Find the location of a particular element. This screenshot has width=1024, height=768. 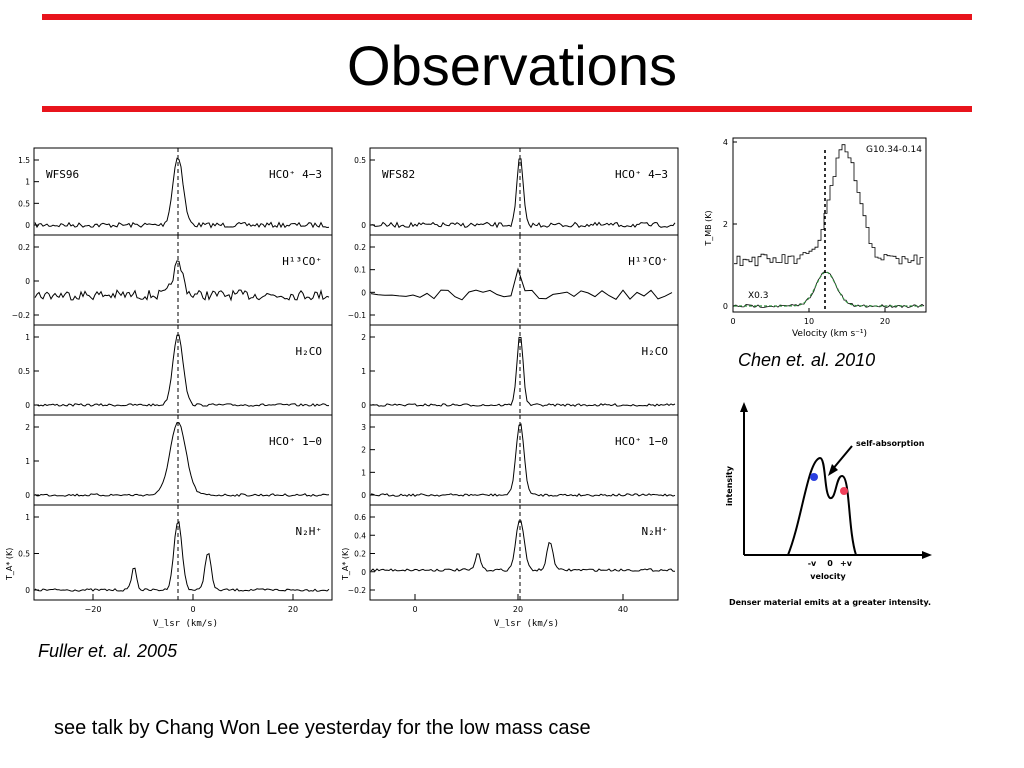

y-tick-label: 0.6 is located at coordinates (360, 517).